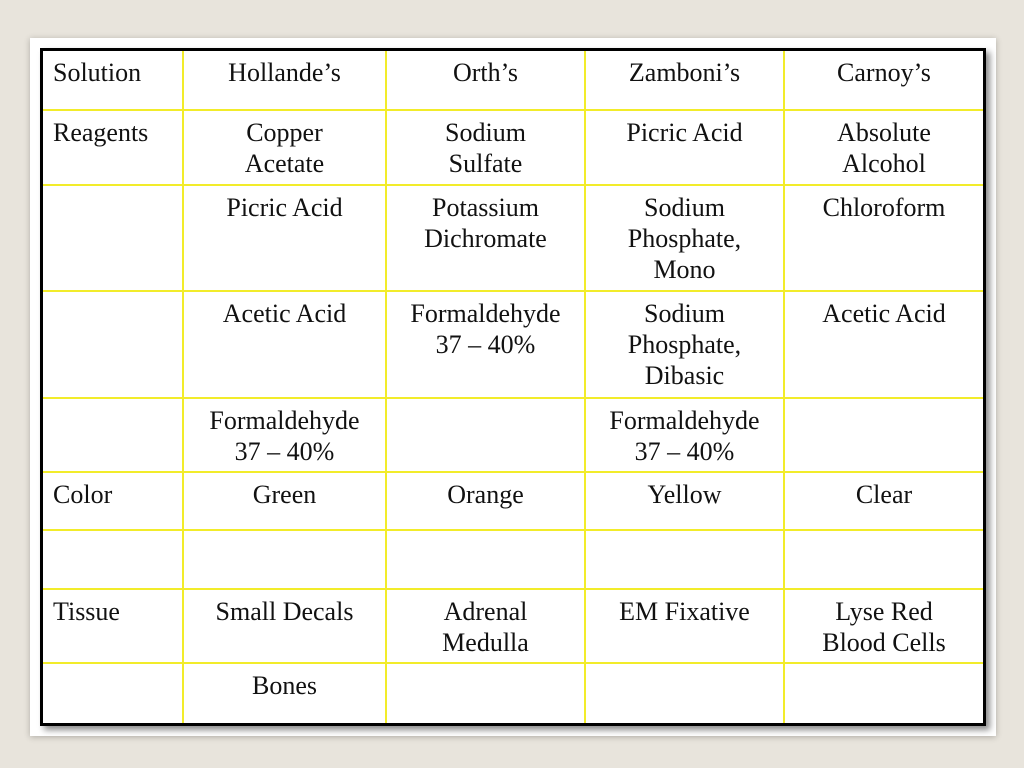 This screenshot has width=1024, height=768. I want to click on table-cell: Tissue, so click(113, 626).